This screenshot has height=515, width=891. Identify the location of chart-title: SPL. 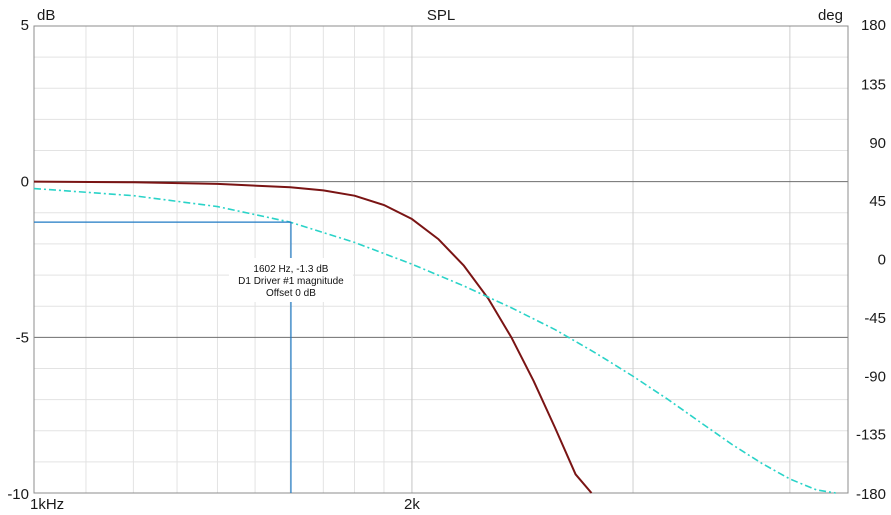
(441, 15).